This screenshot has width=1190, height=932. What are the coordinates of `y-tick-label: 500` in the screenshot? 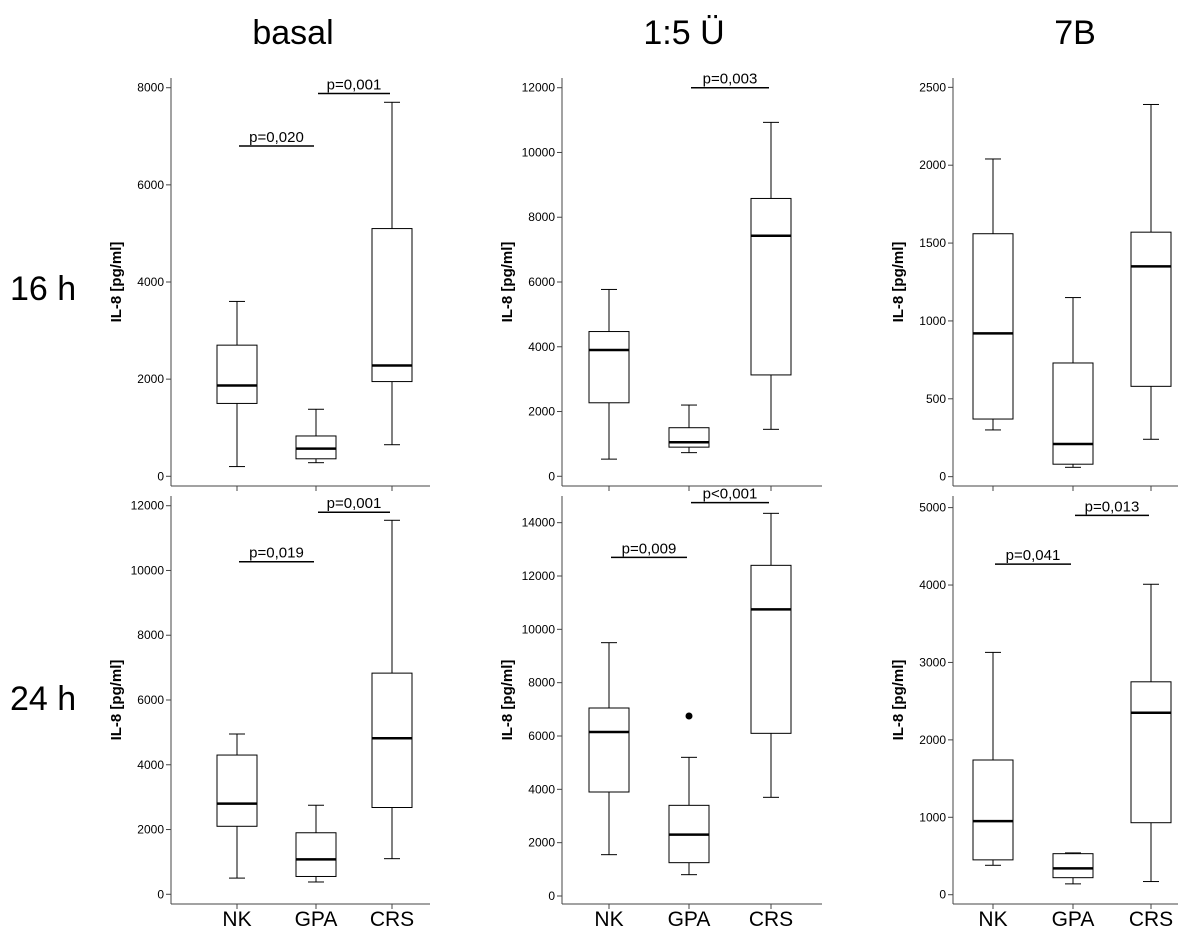 It's located at (936, 399).